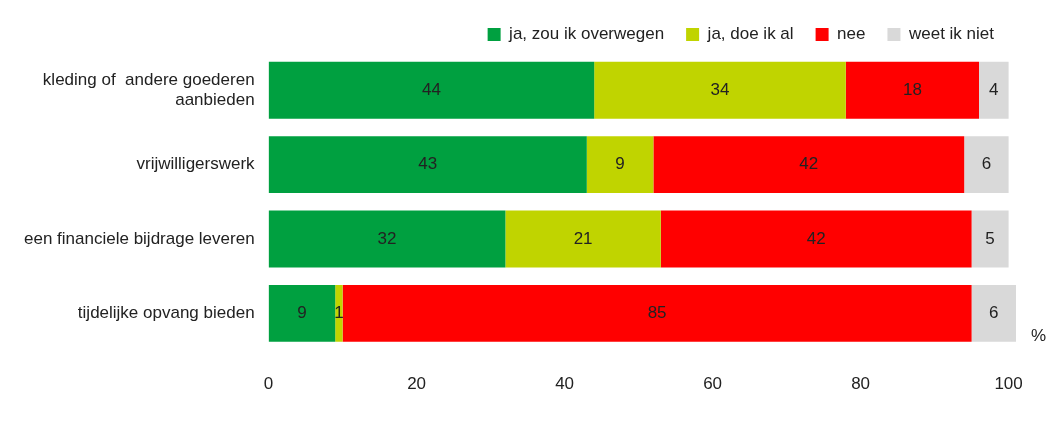 The width and height of the screenshot is (1056, 423). I want to click on data-label: 34, so click(720, 89).